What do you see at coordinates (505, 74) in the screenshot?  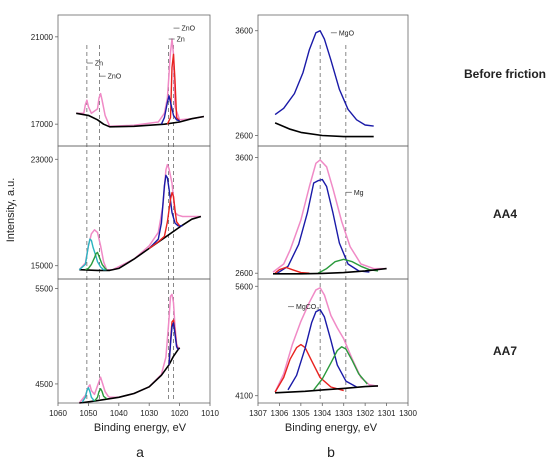 I see `row-label-before-friction: Before friction` at bounding box center [505, 74].